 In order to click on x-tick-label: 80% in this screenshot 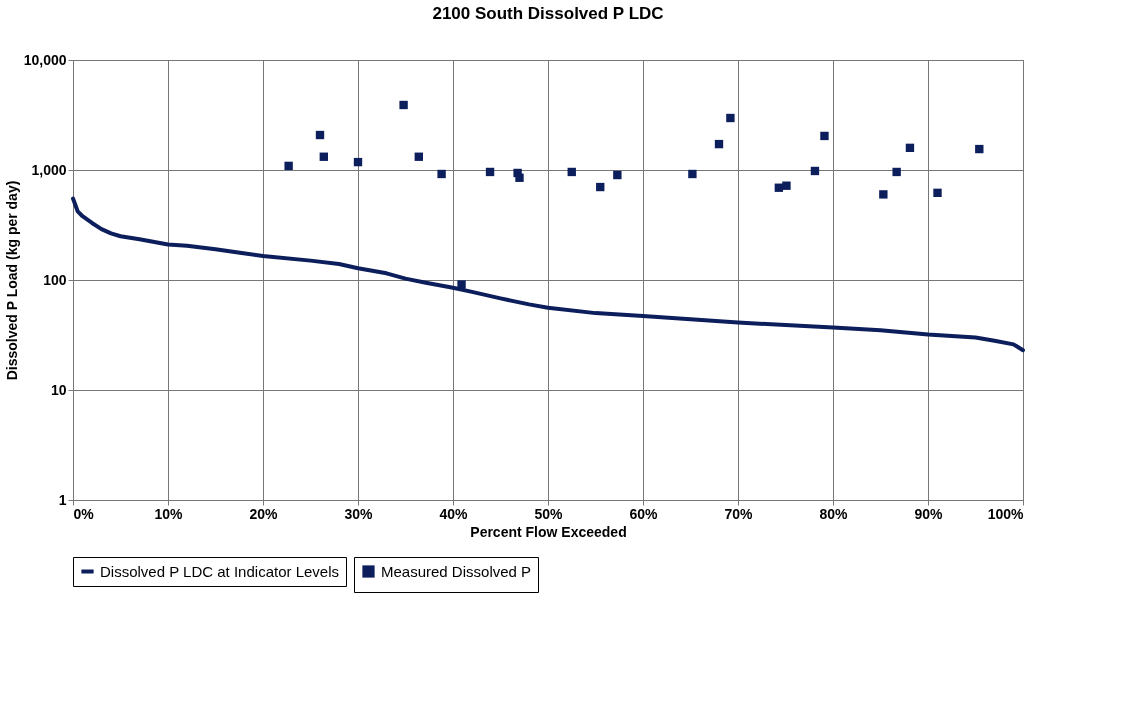, I will do `click(834, 513)`.